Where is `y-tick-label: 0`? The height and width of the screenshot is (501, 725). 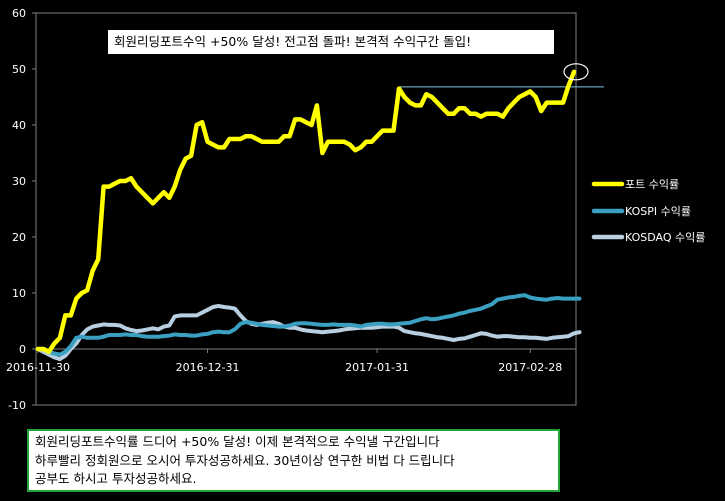 y-tick-label: 0 is located at coordinates (22, 349).